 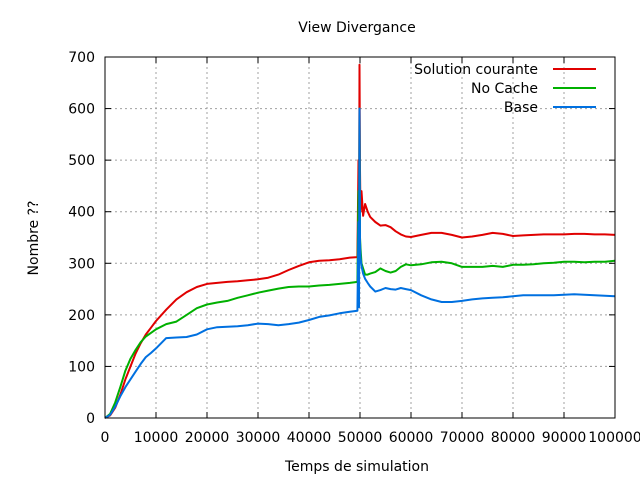 What do you see at coordinates (614, 438) in the screenshot?
I see `x-tick-label: 100000` at bounding box center [614, 438].